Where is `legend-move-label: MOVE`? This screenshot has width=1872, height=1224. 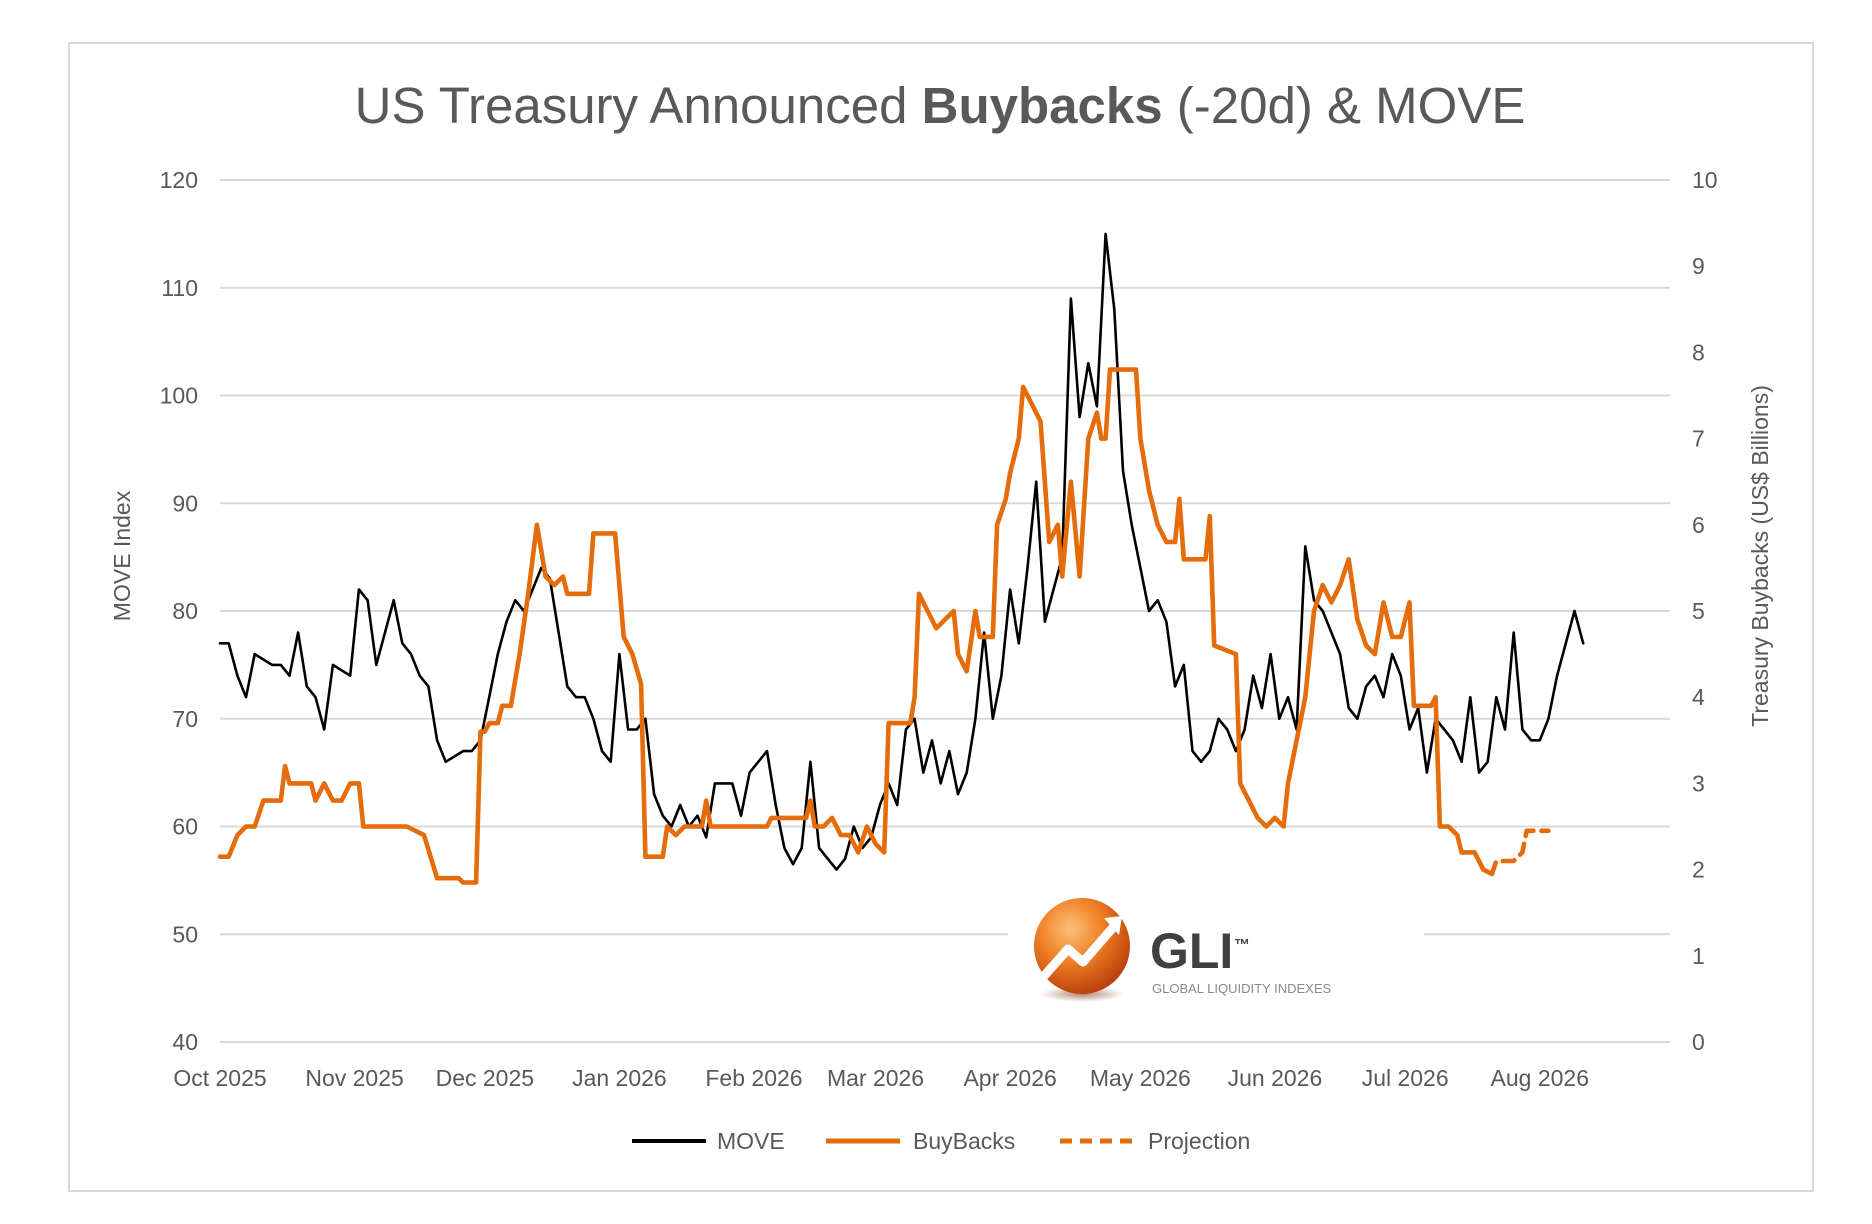
legend-move-label: MOVE is located at coordinates (751, 1141).